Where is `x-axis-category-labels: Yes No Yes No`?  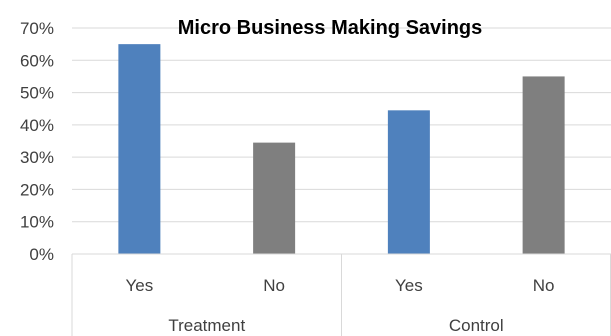
x-axis-category-labels: Yes No Yes No is located at coordinates (340, 285).